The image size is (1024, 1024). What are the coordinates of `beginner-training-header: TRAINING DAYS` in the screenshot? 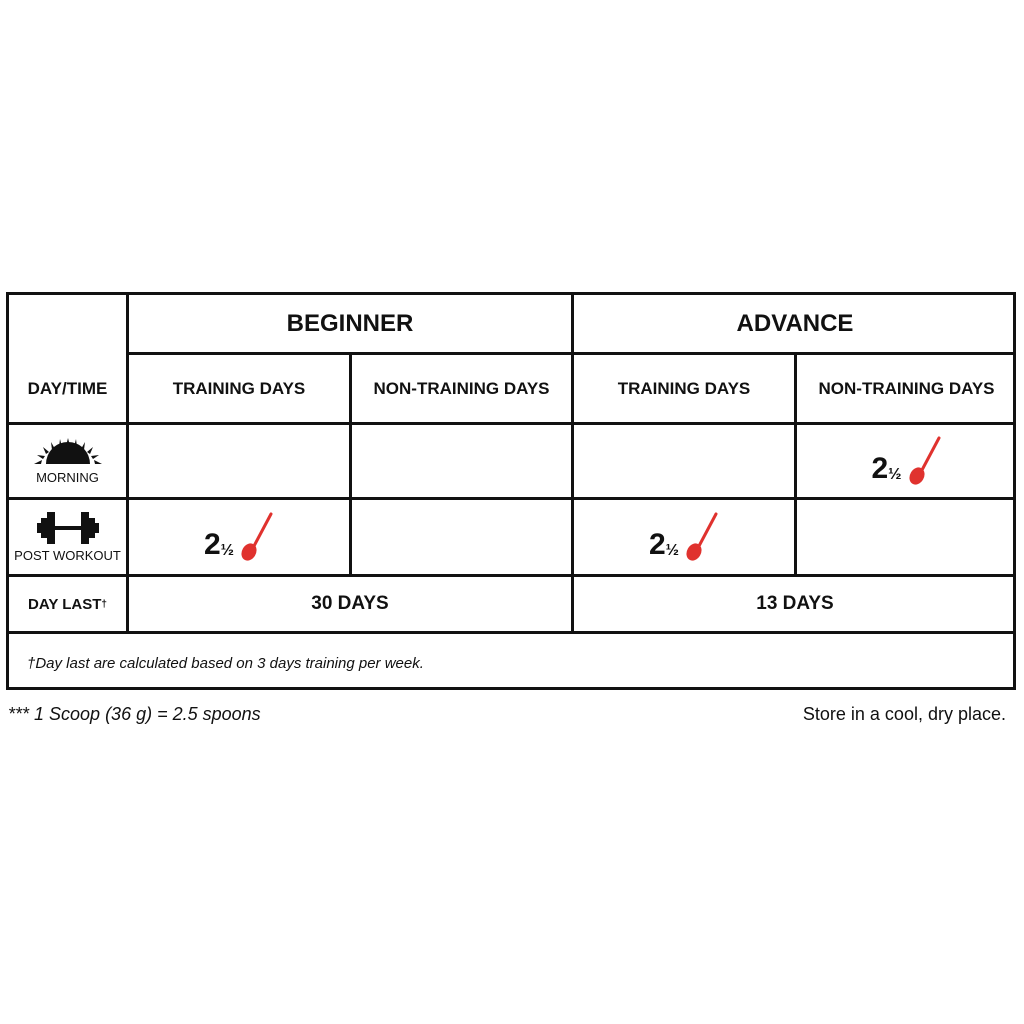 It's located at (239, 388).